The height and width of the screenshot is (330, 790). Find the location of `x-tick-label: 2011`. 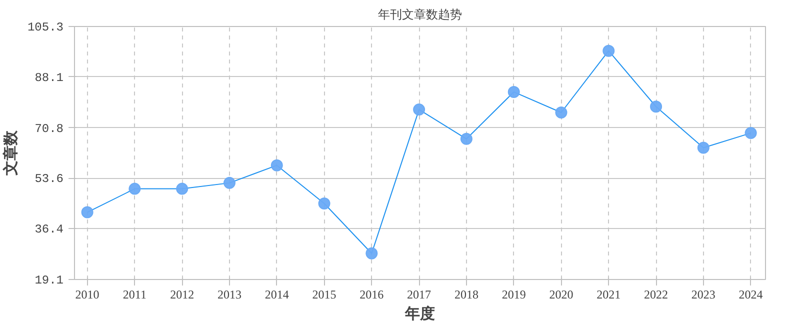

x-tick-label: 2011 is located at coordinates (134, 295).